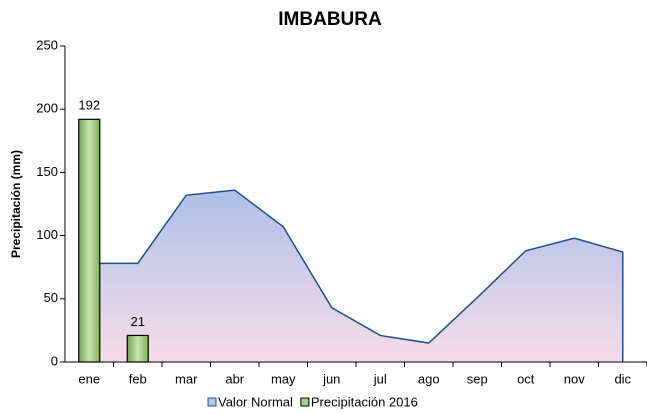 Image resolution: width=647 pixels, height=414 pixels. I want to click on x-tick-label: jul, so click(380, 378).